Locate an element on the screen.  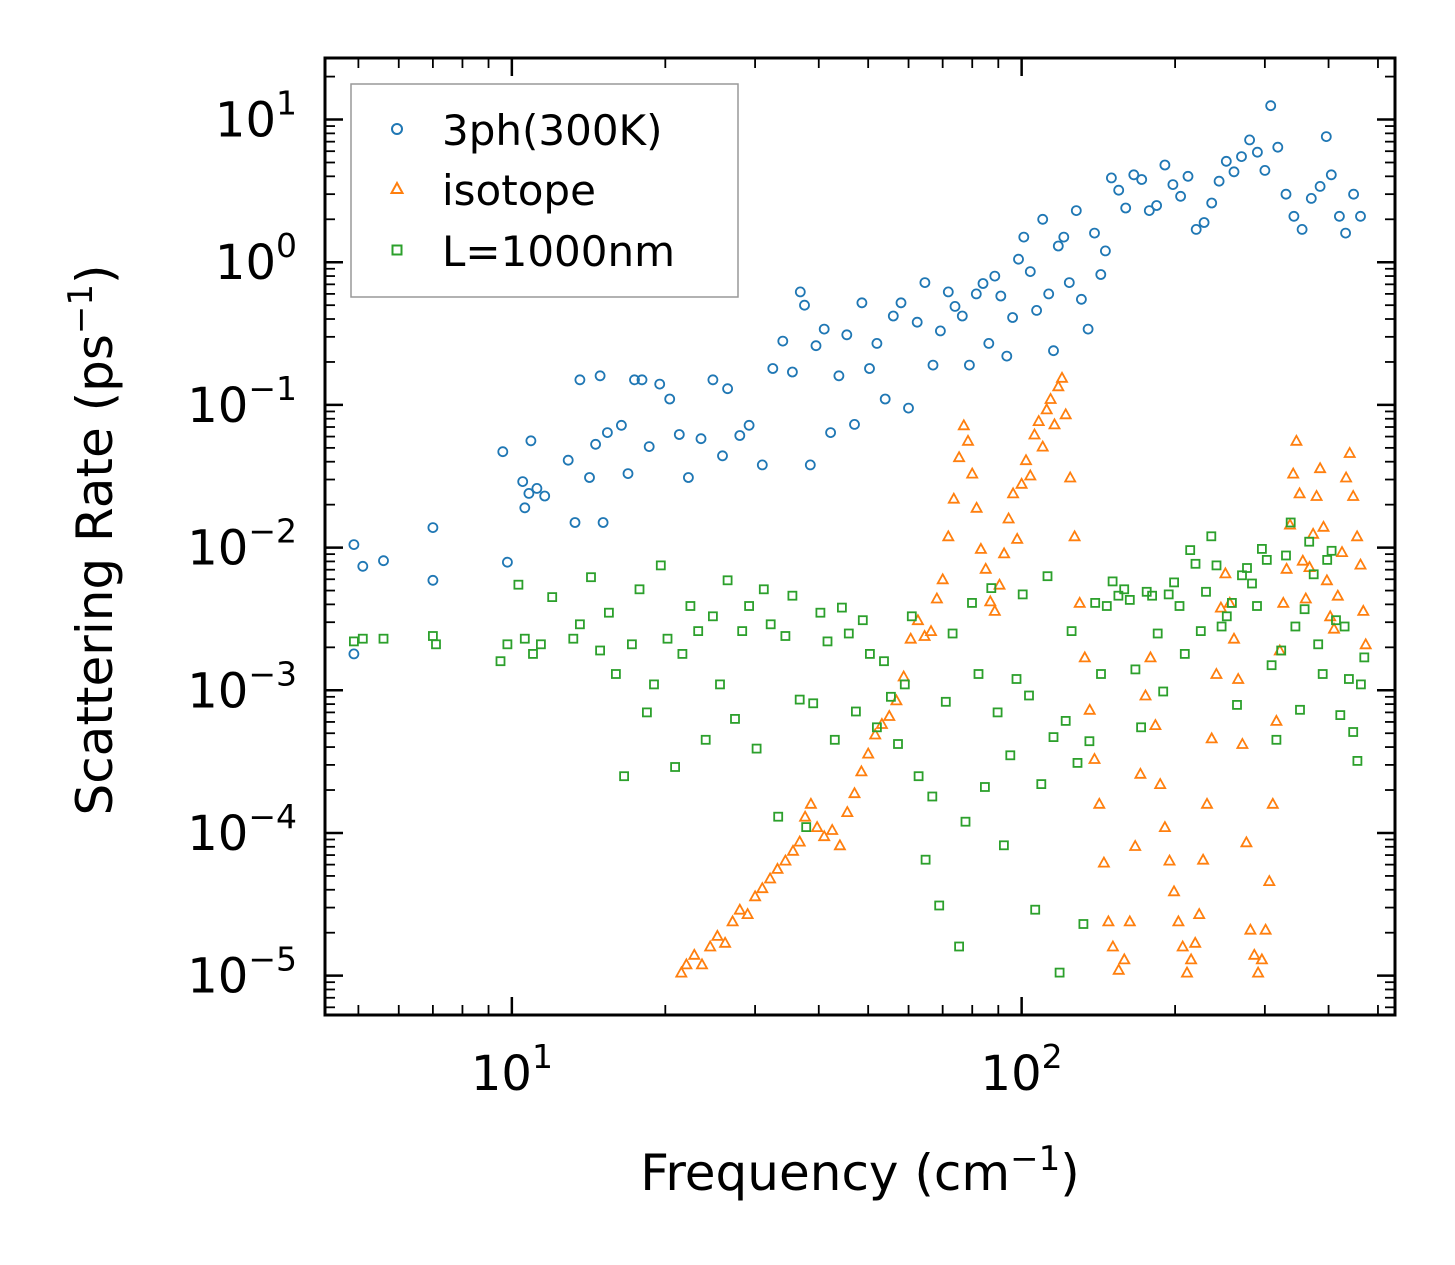
x-tick-labels: 101 102 is located at coordinates (767, 1069).